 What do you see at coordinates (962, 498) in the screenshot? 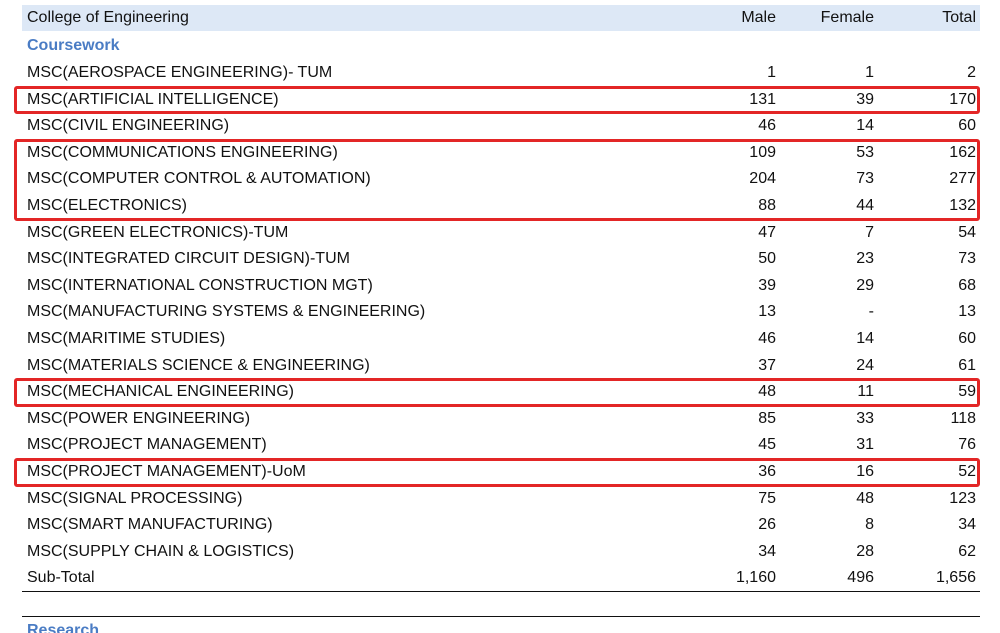
I see `table-cell: 123` at bounding box center [962, 498].